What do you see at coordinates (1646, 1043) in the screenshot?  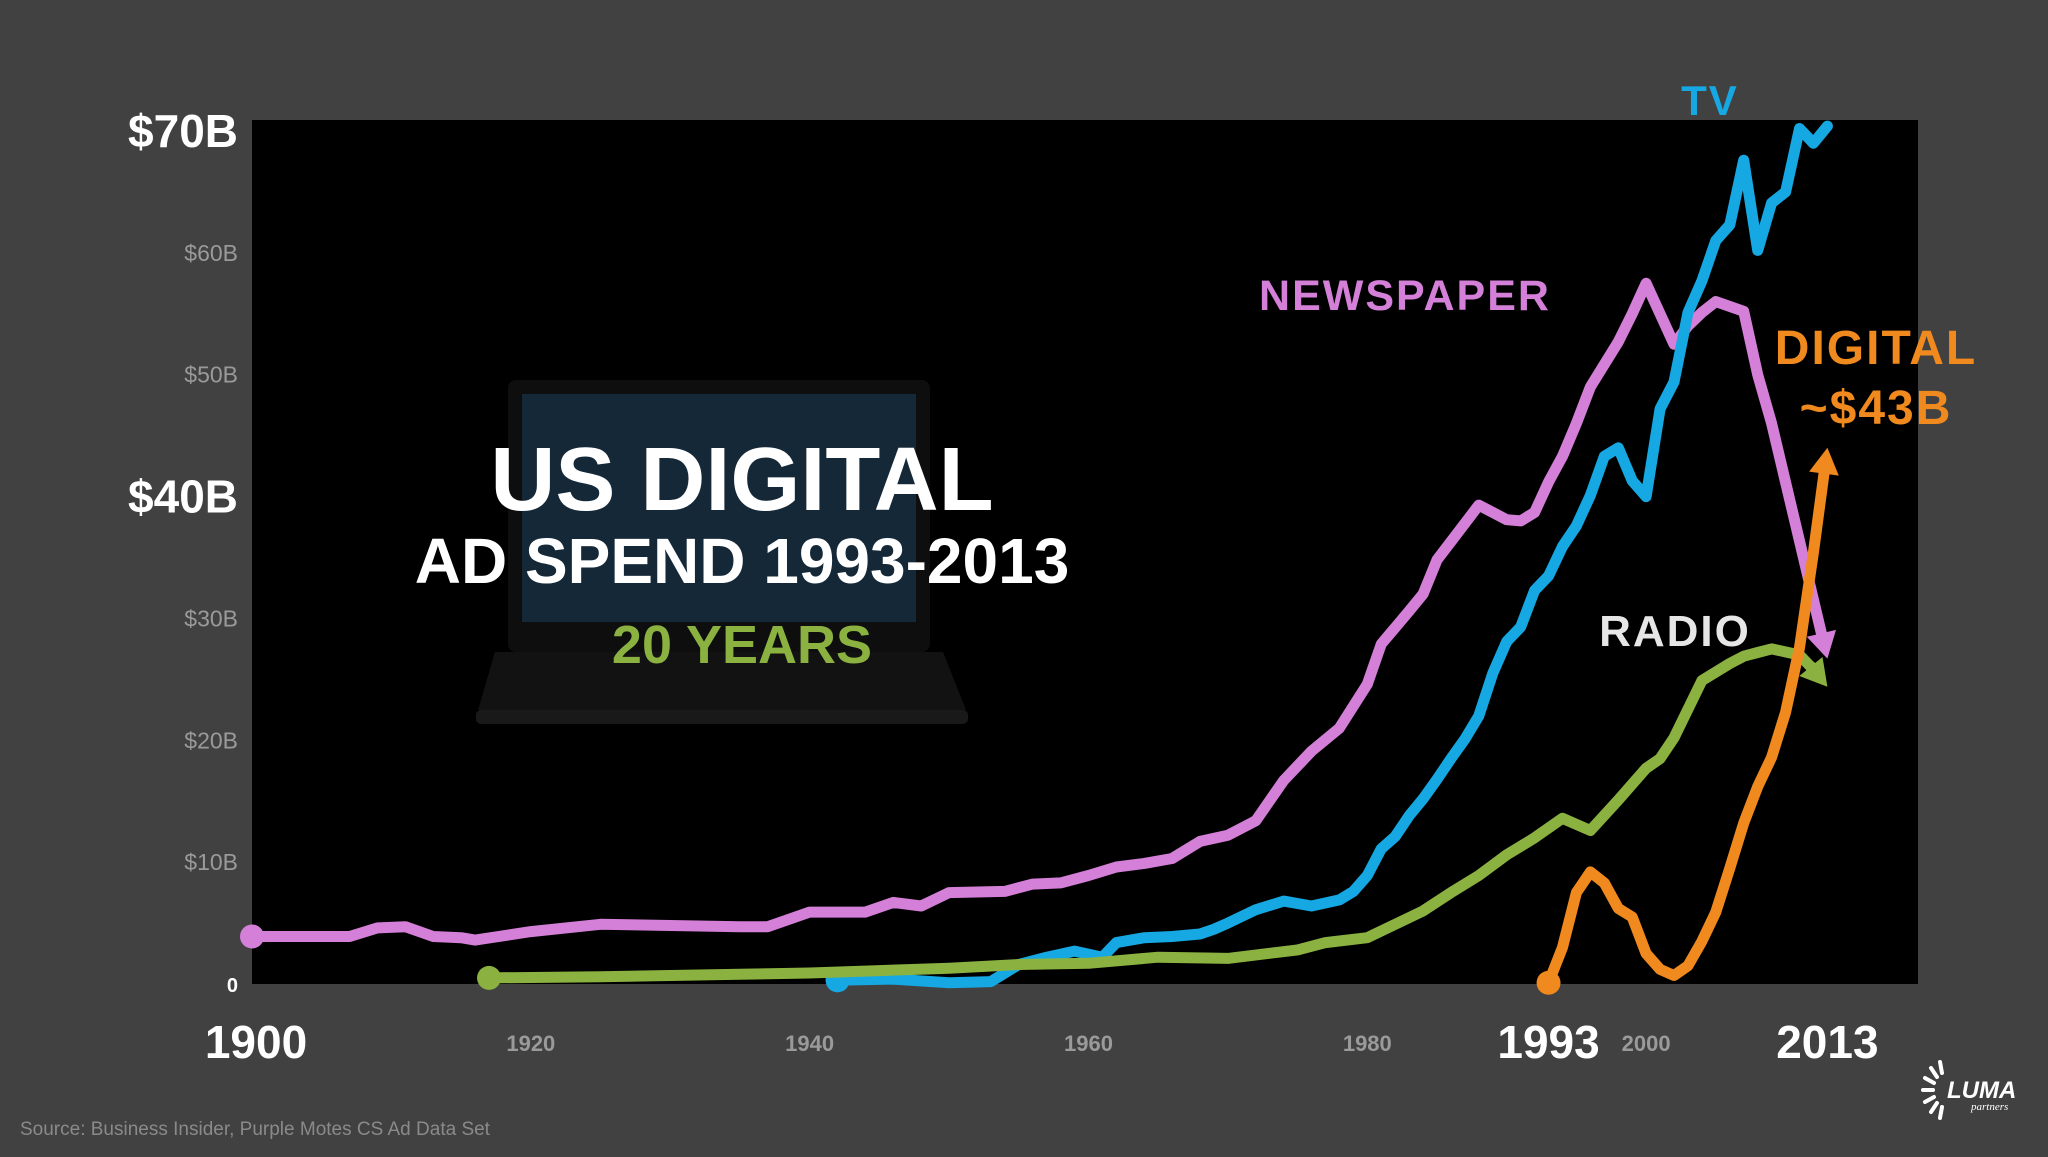 I see `x-tick-label: 2000` at bounding box center [1646, 1043].